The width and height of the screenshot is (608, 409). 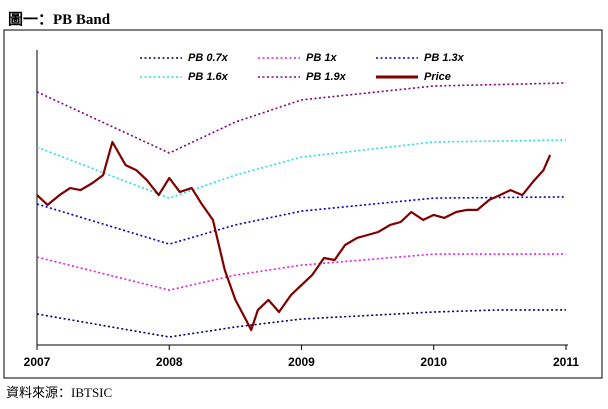 I want to click on x-tick-label: 2009, so click(x=301, y=362).